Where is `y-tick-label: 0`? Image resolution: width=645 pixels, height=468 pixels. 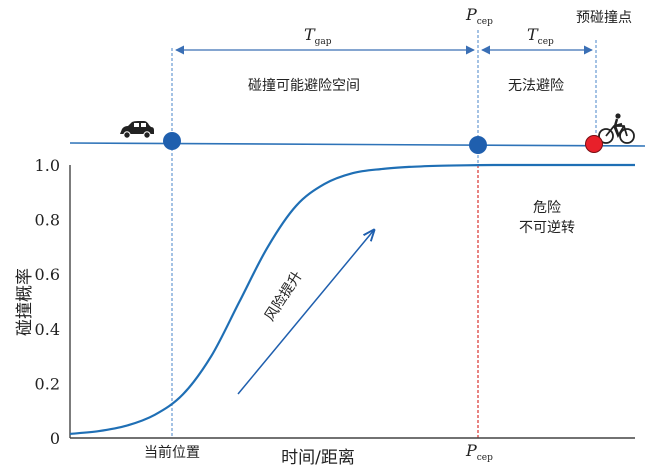
y-tick-label: 0 is located at coordinates (55, 438).